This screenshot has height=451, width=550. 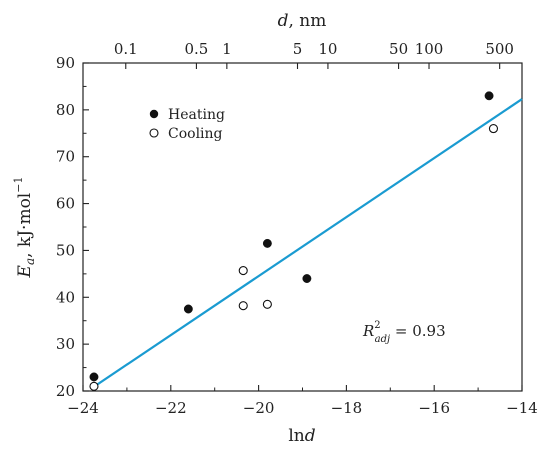 What do you see at coordinates (65, 297) in the screenshot?
I see `y-tick-label: 40` at bounding box center [65, 297].